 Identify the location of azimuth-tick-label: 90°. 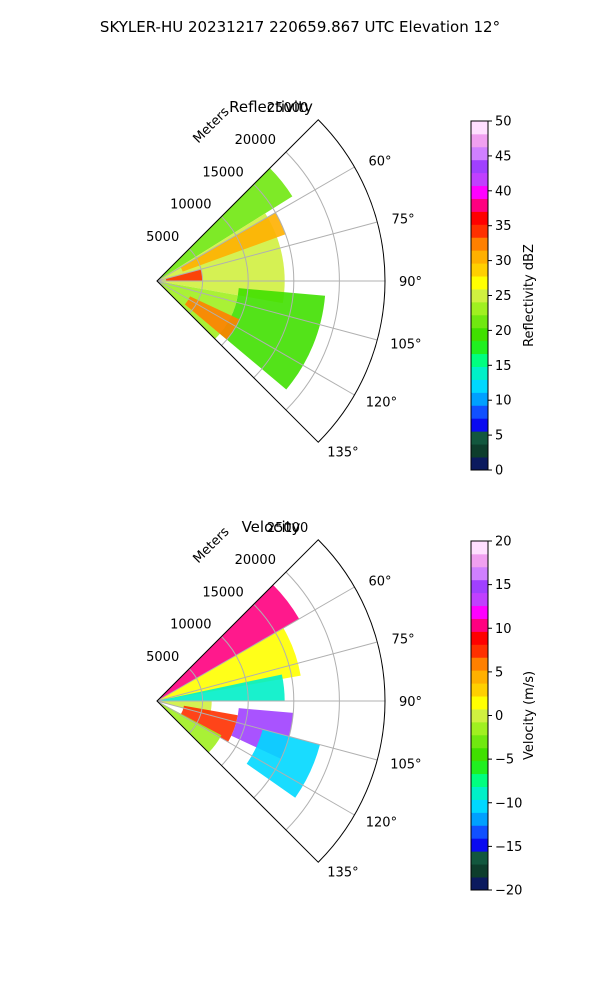
(410, 702).